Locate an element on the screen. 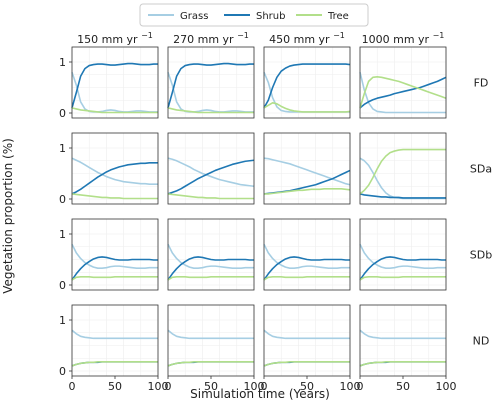  y-axis-label: Vegetation proportion (%) is located at coordinates (8, 216).